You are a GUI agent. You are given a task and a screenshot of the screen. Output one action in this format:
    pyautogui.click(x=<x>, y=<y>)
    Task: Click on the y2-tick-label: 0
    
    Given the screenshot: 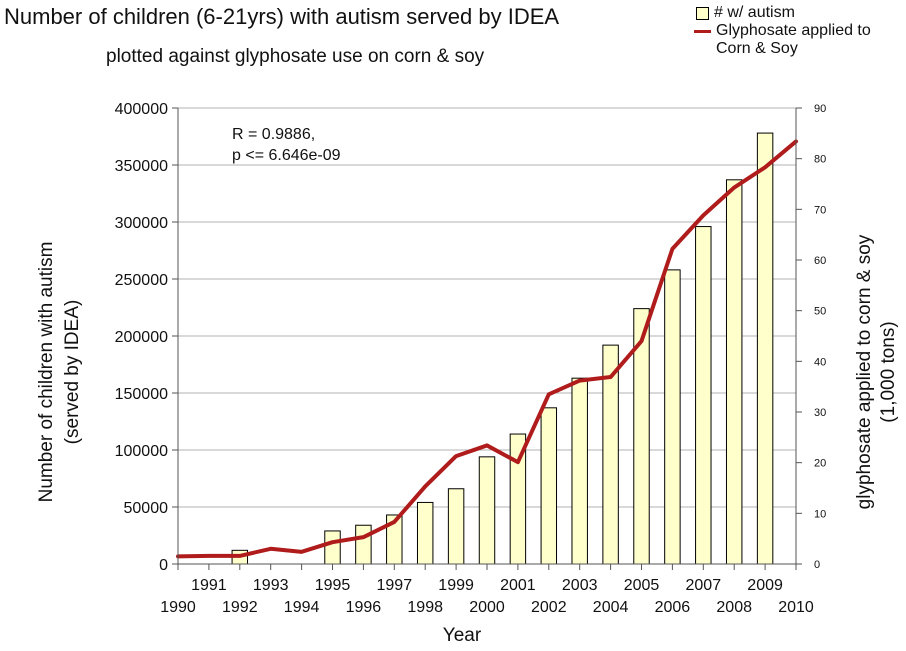 What is the action you would take?
    pyautogui.click(x=817, y=565)
    